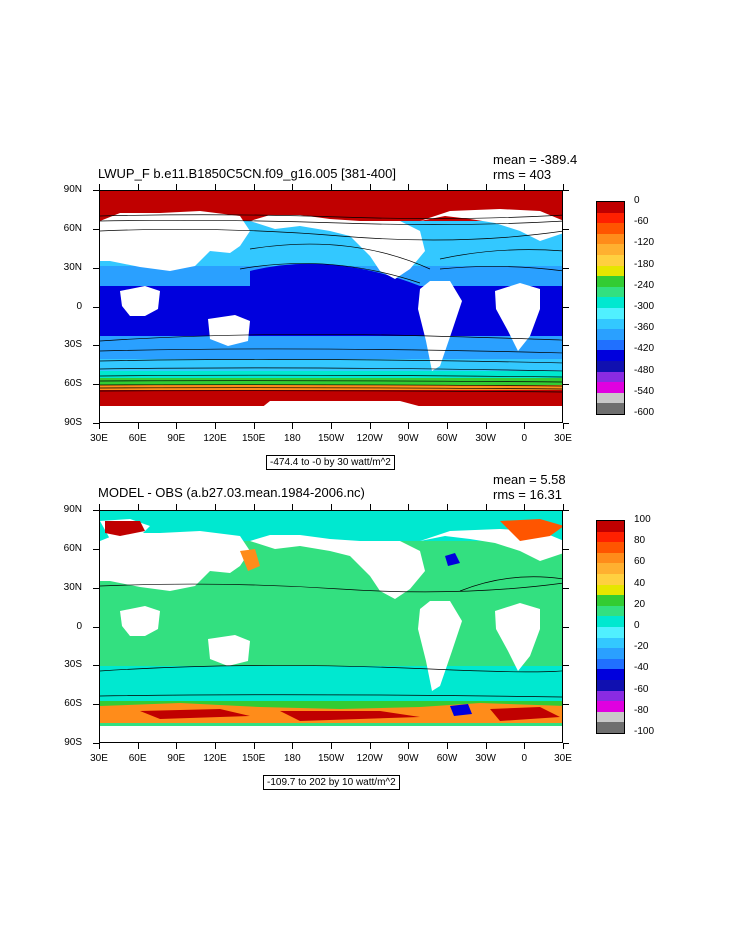  Describe the element at coordinates (644, 349) in the screenshot. I see `colorbar-label: -420` at that location.